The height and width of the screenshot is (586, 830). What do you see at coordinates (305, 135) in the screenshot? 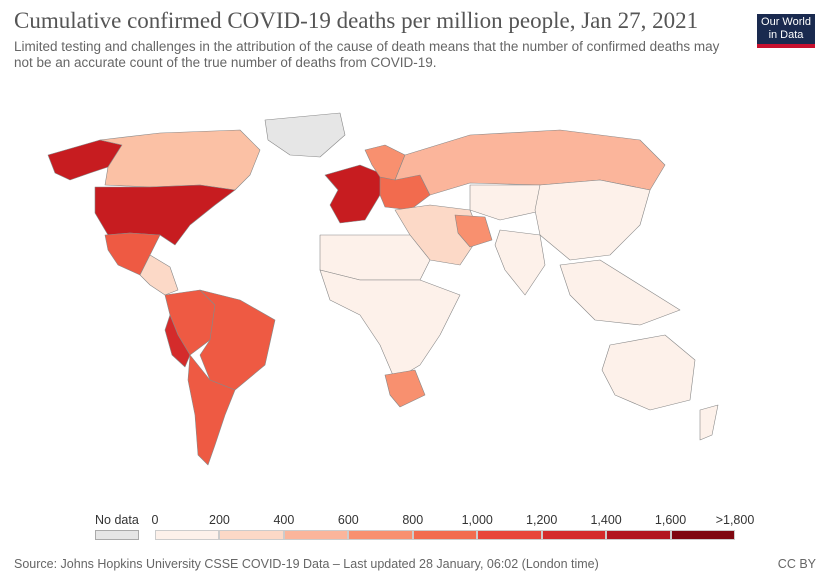
I see `region-greenland` at bounding box center [305, 135].